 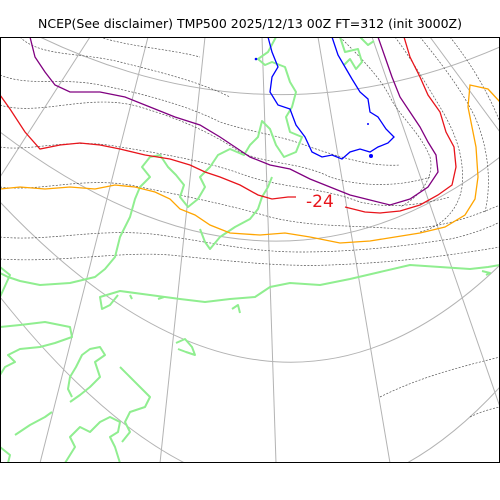 I want to click on isotherm-minus24-line-east, so click(x=400, y=125).